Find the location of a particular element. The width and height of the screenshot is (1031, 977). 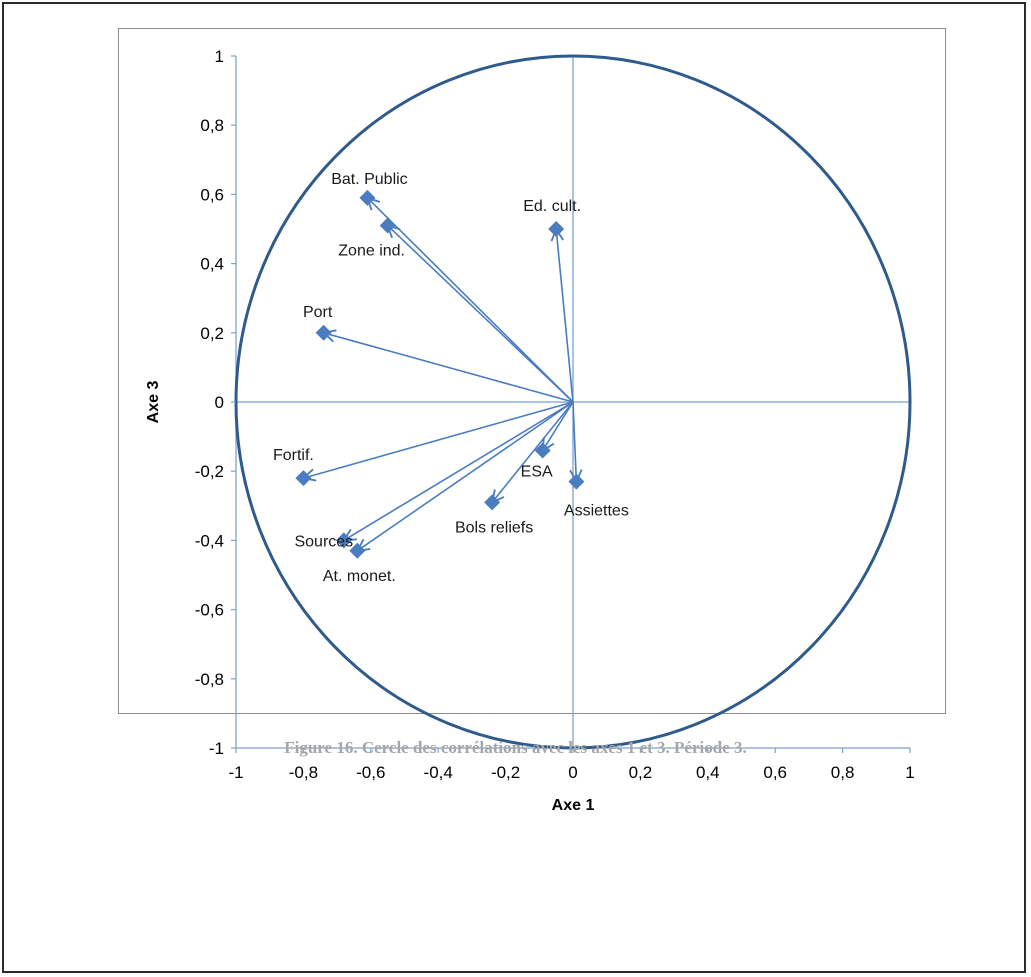

y-tick-label: 0,6 is located at coordinates (212, 194).